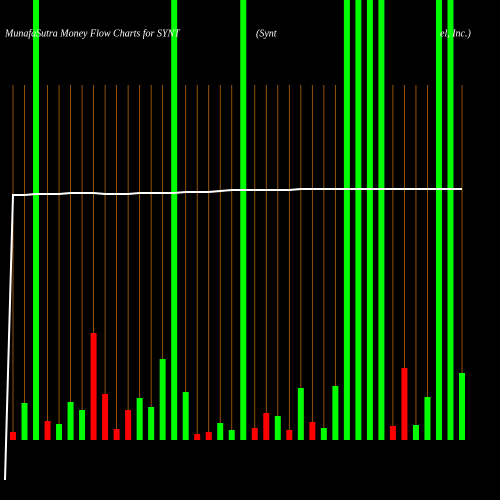  Describe the element at coordinates (455, 33) in the screenshot. I see `chart-title-part: el, Inc.)` at that location.